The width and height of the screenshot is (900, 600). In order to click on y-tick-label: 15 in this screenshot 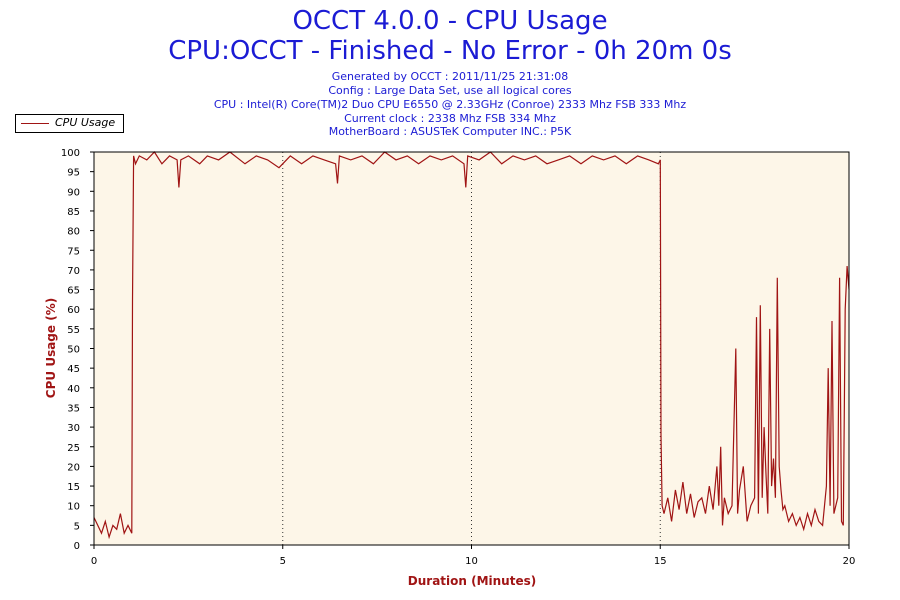, I will do `click(73, 487)`.